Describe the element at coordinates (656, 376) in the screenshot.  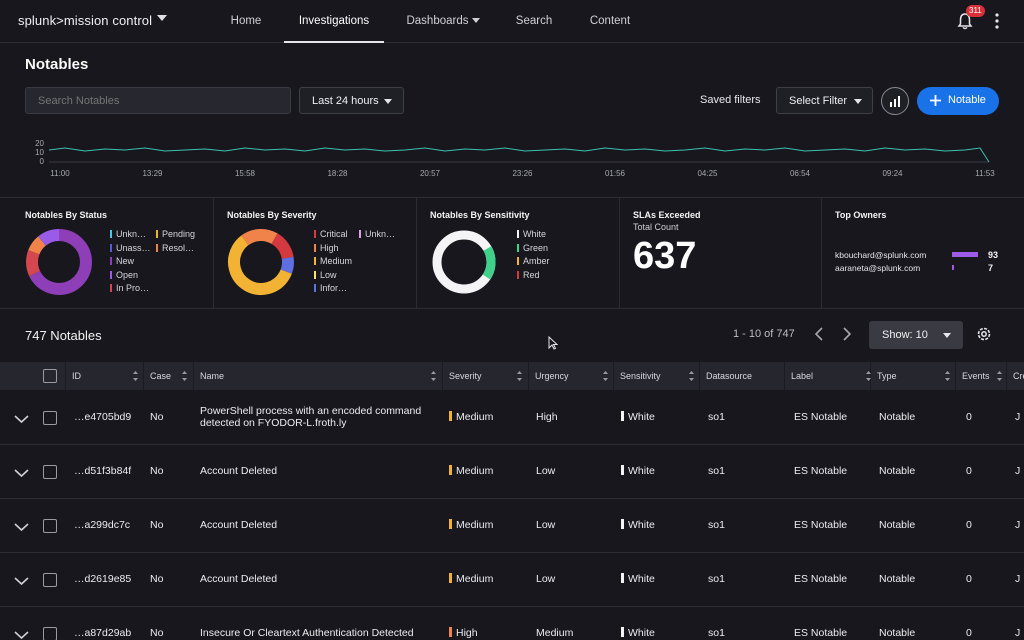
I see `column-sensitivity: Sensitivity` at that location.